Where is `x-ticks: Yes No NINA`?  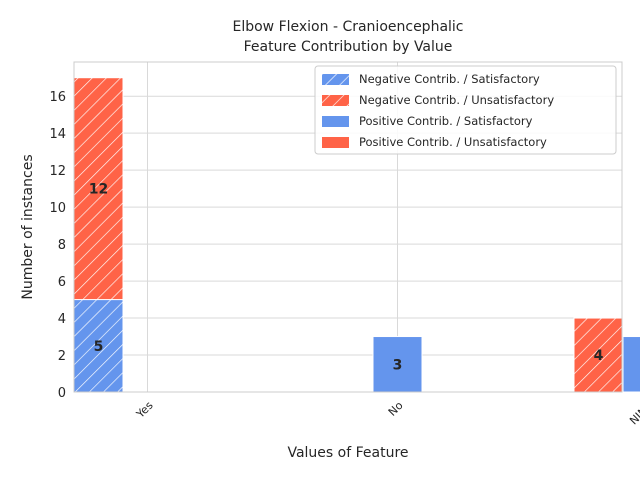
x-ticks: Yes No NINA is located at coordinates (386, 413).